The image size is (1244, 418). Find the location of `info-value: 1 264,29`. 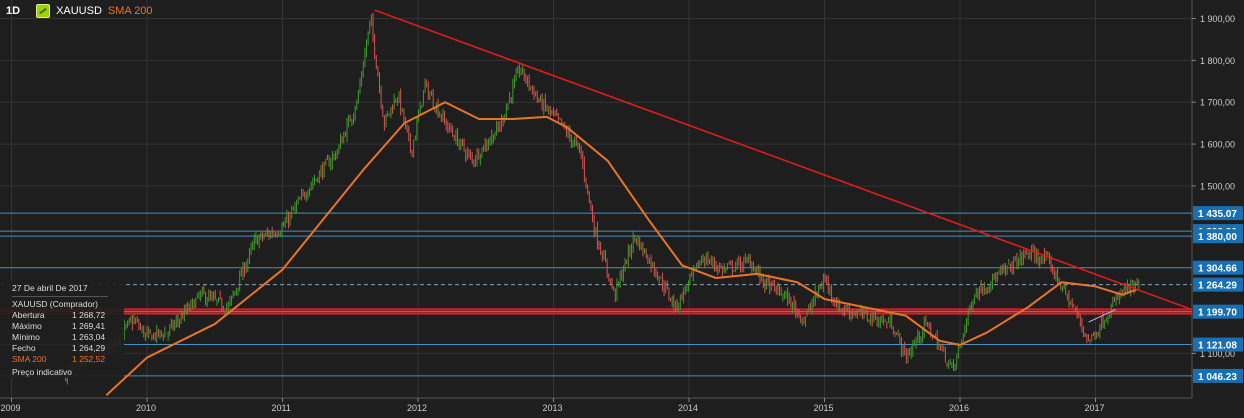

info-value: 1 264,29 is located at coordinates (89, 348).